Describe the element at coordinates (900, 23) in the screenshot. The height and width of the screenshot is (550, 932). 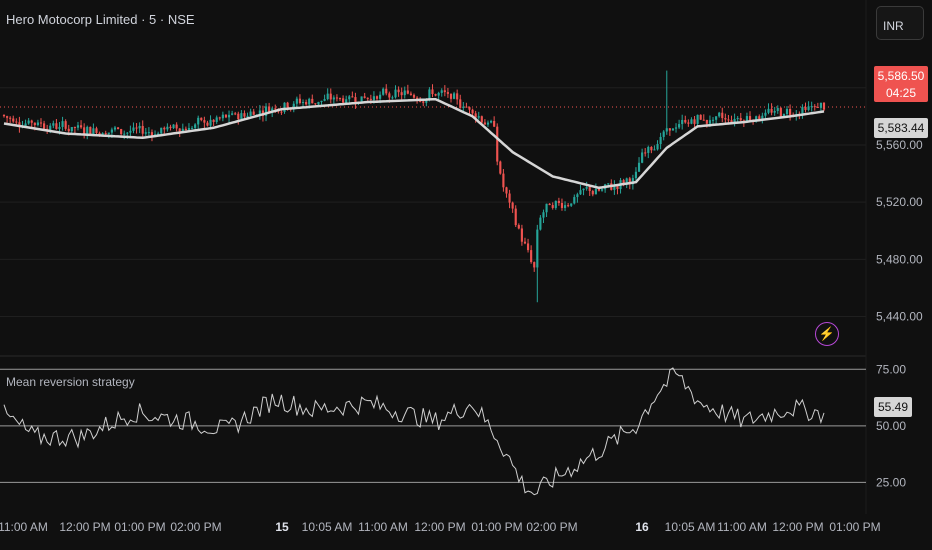
I see `currency-button: INR` at that location.